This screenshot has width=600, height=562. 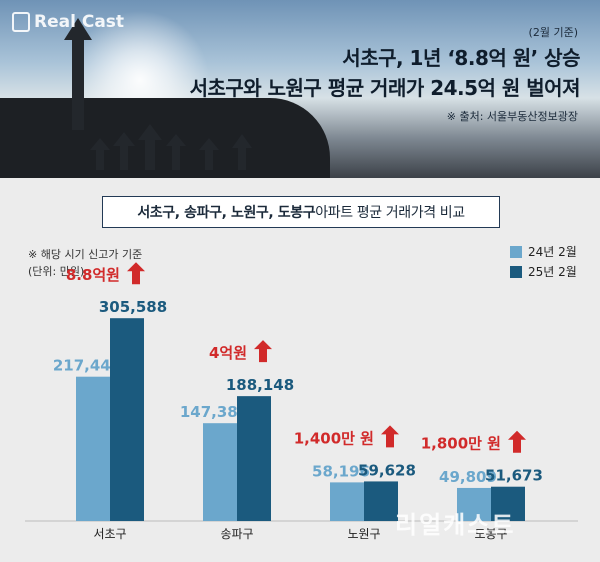 I want to click on logo-mark-icon, so click(x=21, y=22).